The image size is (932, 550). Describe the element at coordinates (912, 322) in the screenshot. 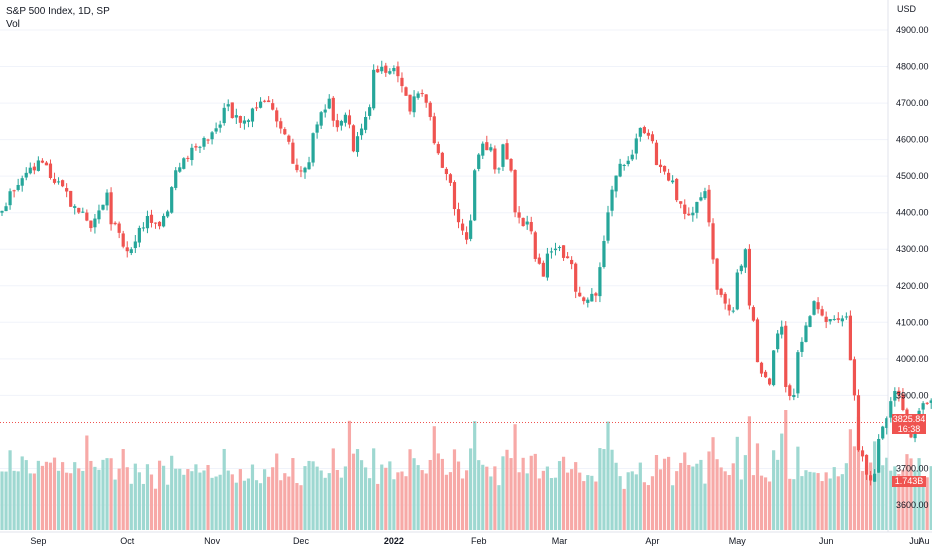

I see `y-tick-label: 4100.00` at that location.